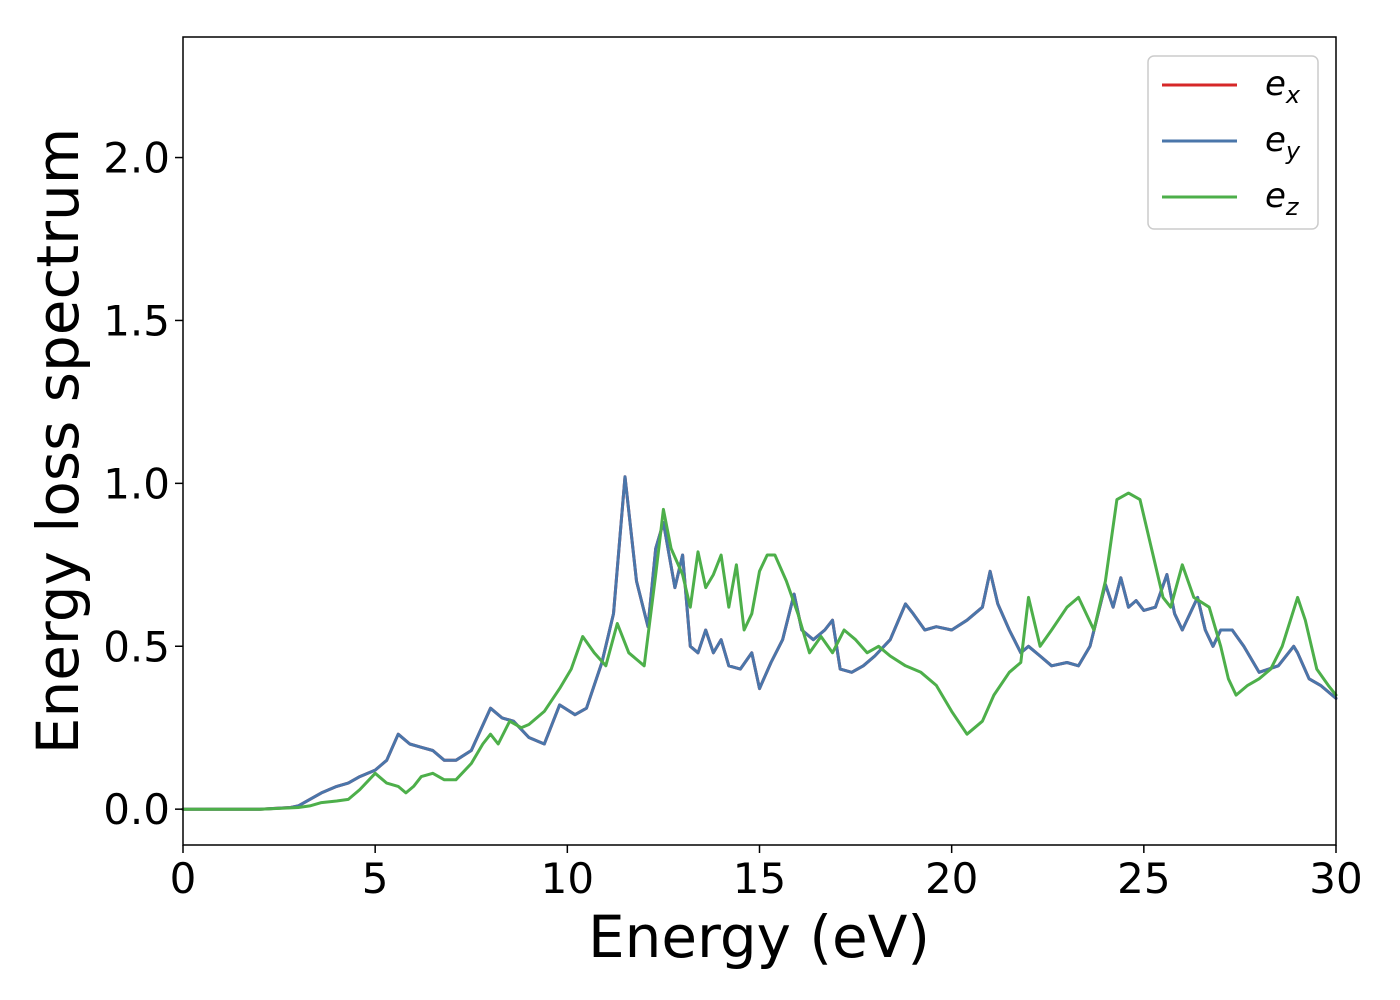 The height and width of the screenshot is (1000, 1400). Describe the element at coordinates (1283, 142) in the screenshot. I see `legend-label-y: ey` at that location.